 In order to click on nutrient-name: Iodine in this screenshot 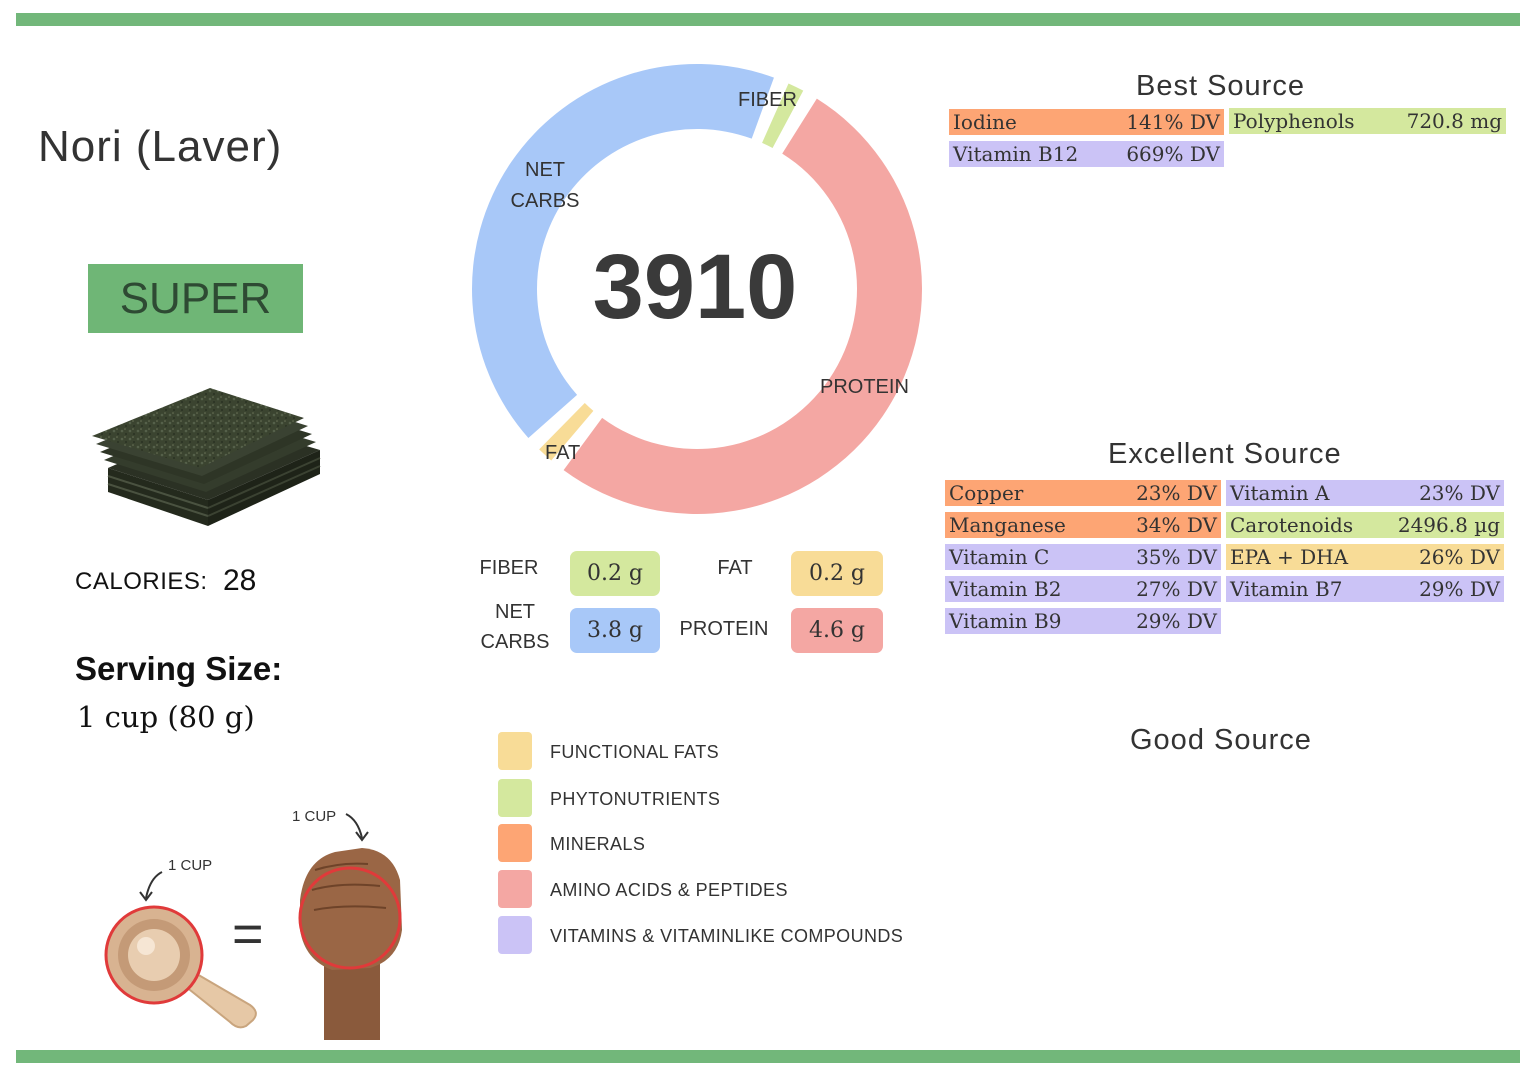, I will do `click(985, 122)`.